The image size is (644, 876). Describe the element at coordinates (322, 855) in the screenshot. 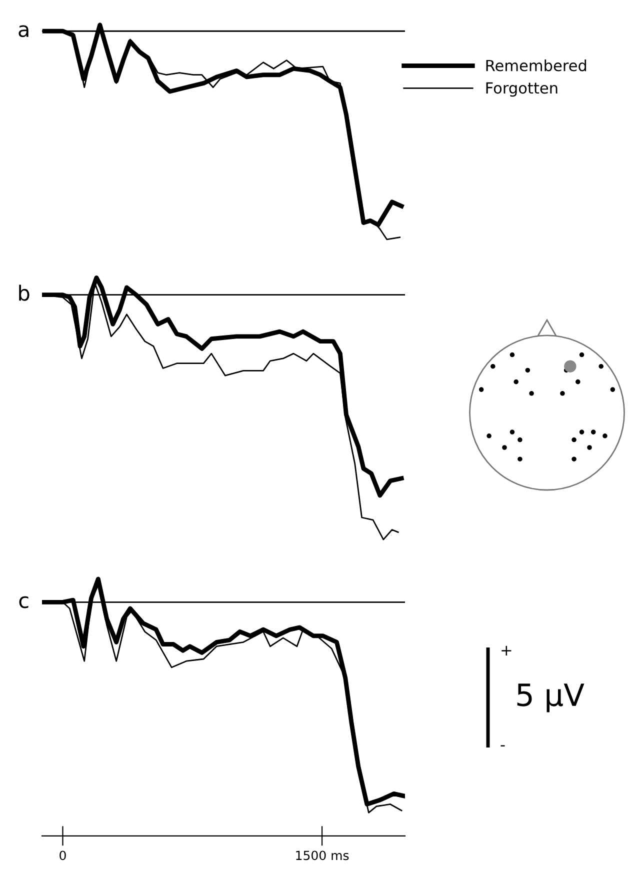

I see `x-tick-label: 1500 ms` at that location.